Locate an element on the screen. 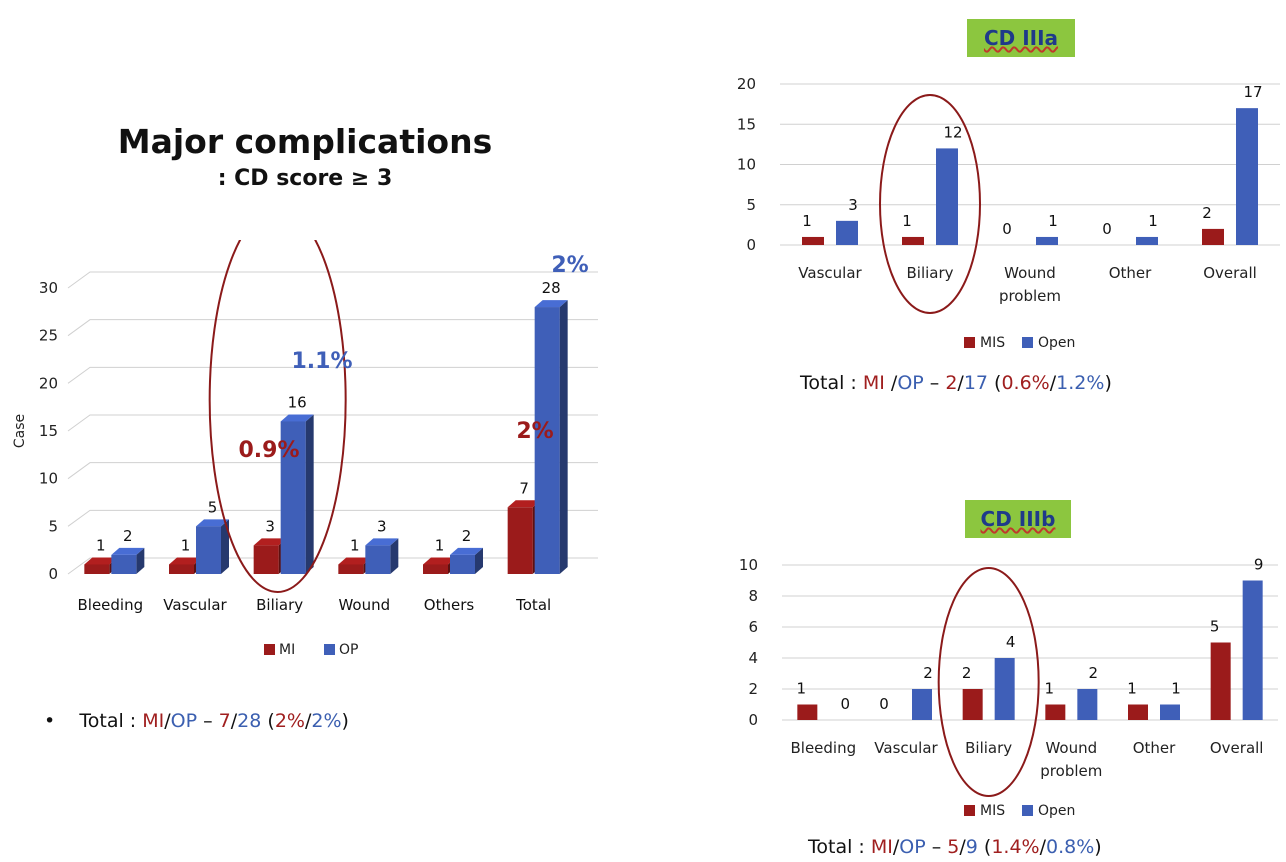 Image resolution: width=1286 pixels, height=862 pixels. y-tick-label: 4 is located at coordinates (753, 658).